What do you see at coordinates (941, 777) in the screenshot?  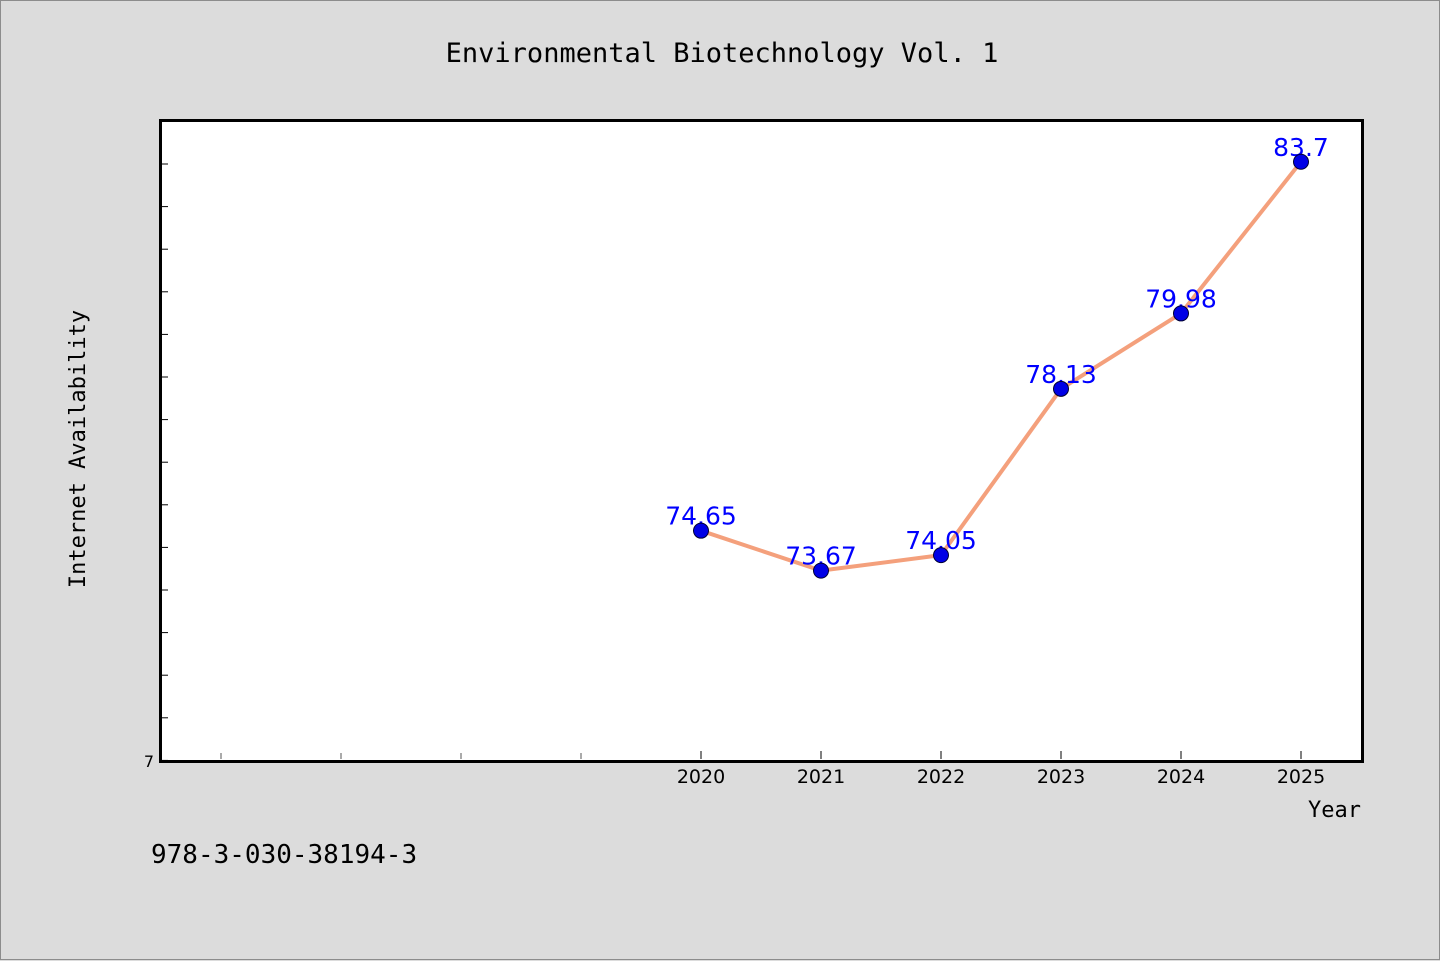 I see `x-tick-label: 2022` at bounding box center [941, 777].